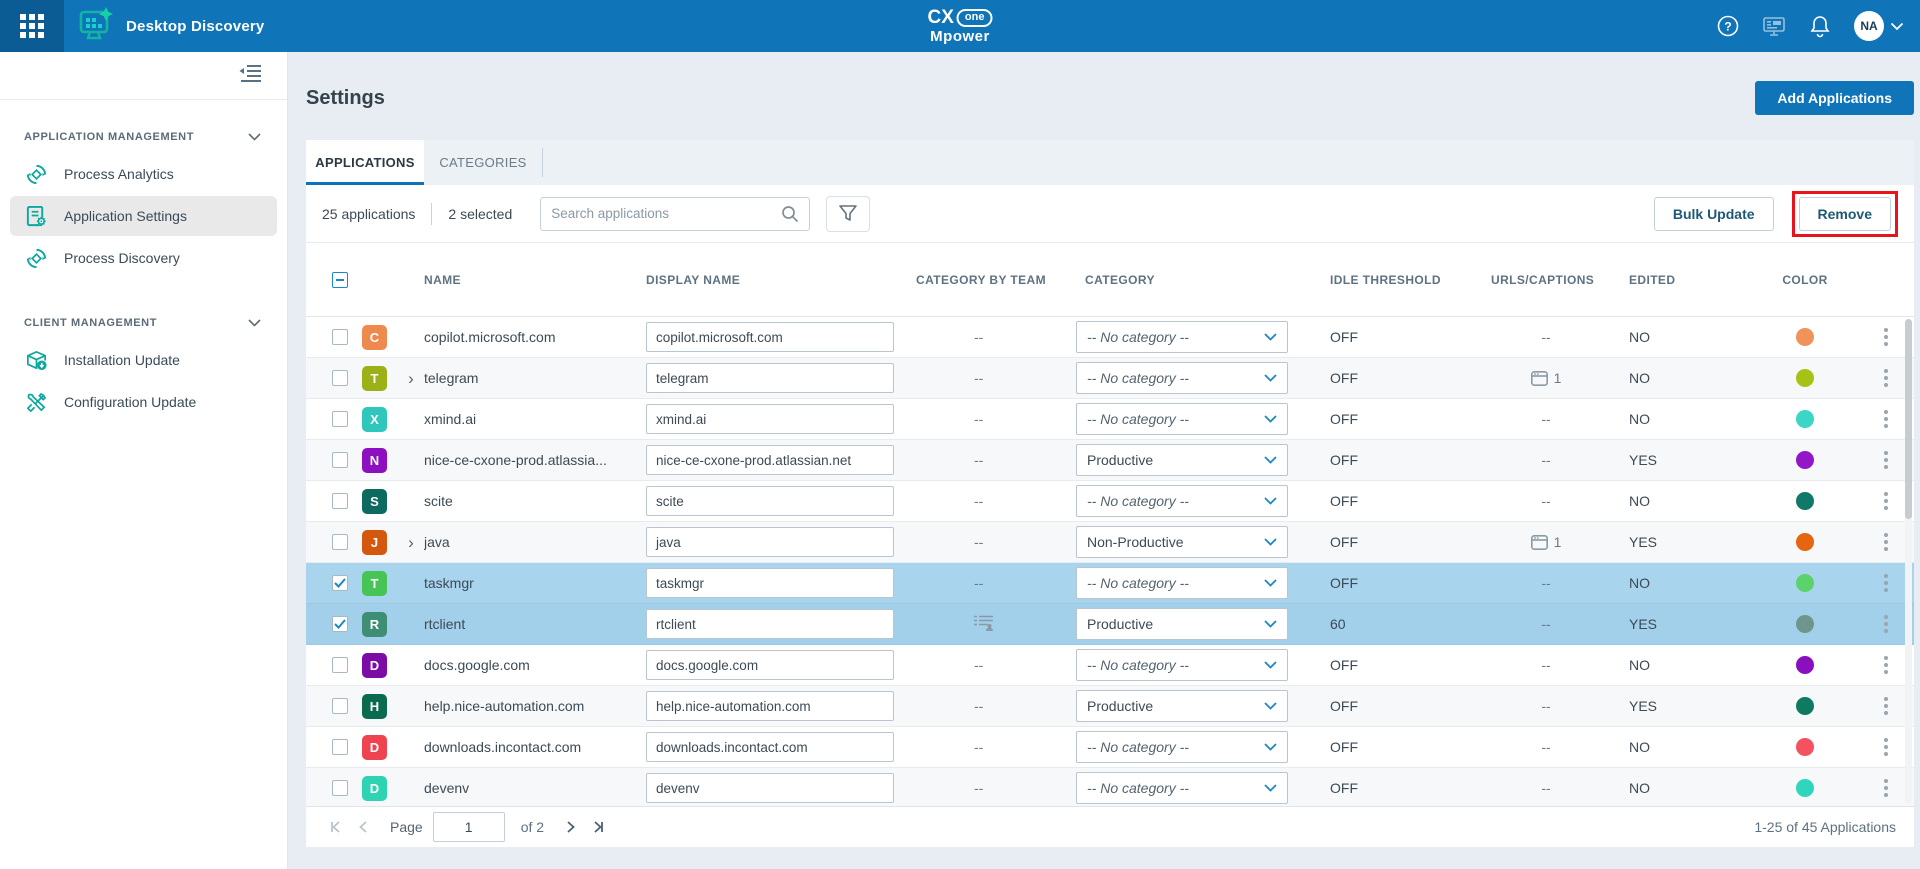 Image resolution: width=1920 pixels, height=869 pixels. Describe the element at coordinates (143, 174) in the screenshot. I see `sidebar-item-process-analytics: Process Analytics` at that location.